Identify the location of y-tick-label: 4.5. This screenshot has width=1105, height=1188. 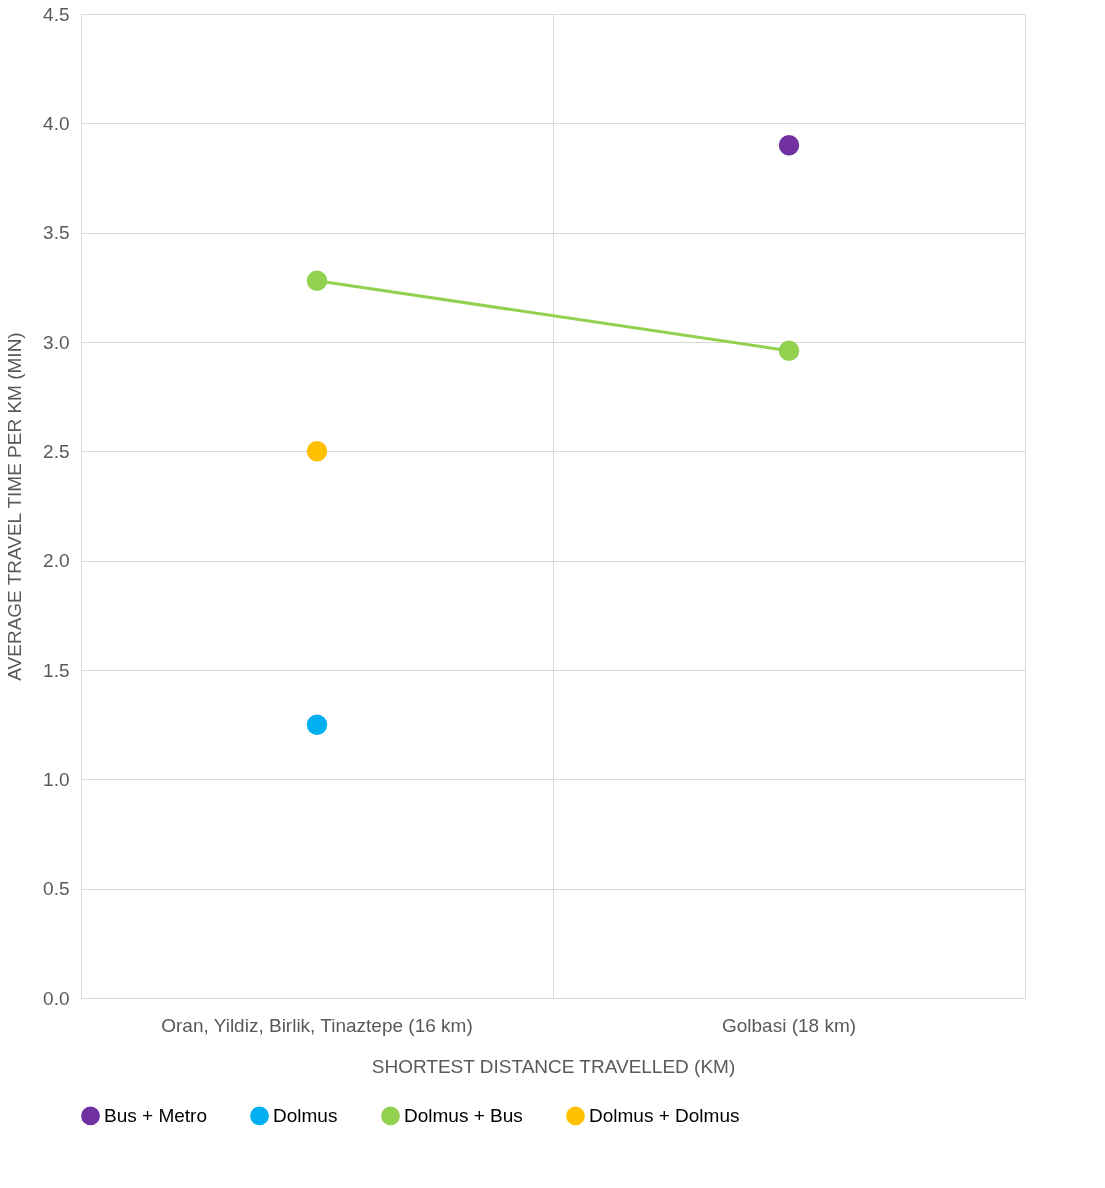
(56, 14).